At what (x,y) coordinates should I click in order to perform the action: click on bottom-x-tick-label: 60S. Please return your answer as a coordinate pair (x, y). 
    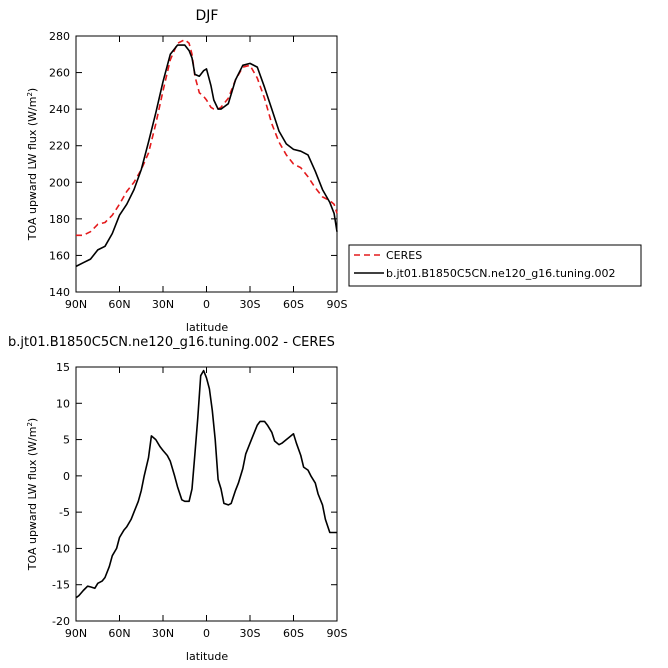
    Looking at the image, I should click on (293, 633).